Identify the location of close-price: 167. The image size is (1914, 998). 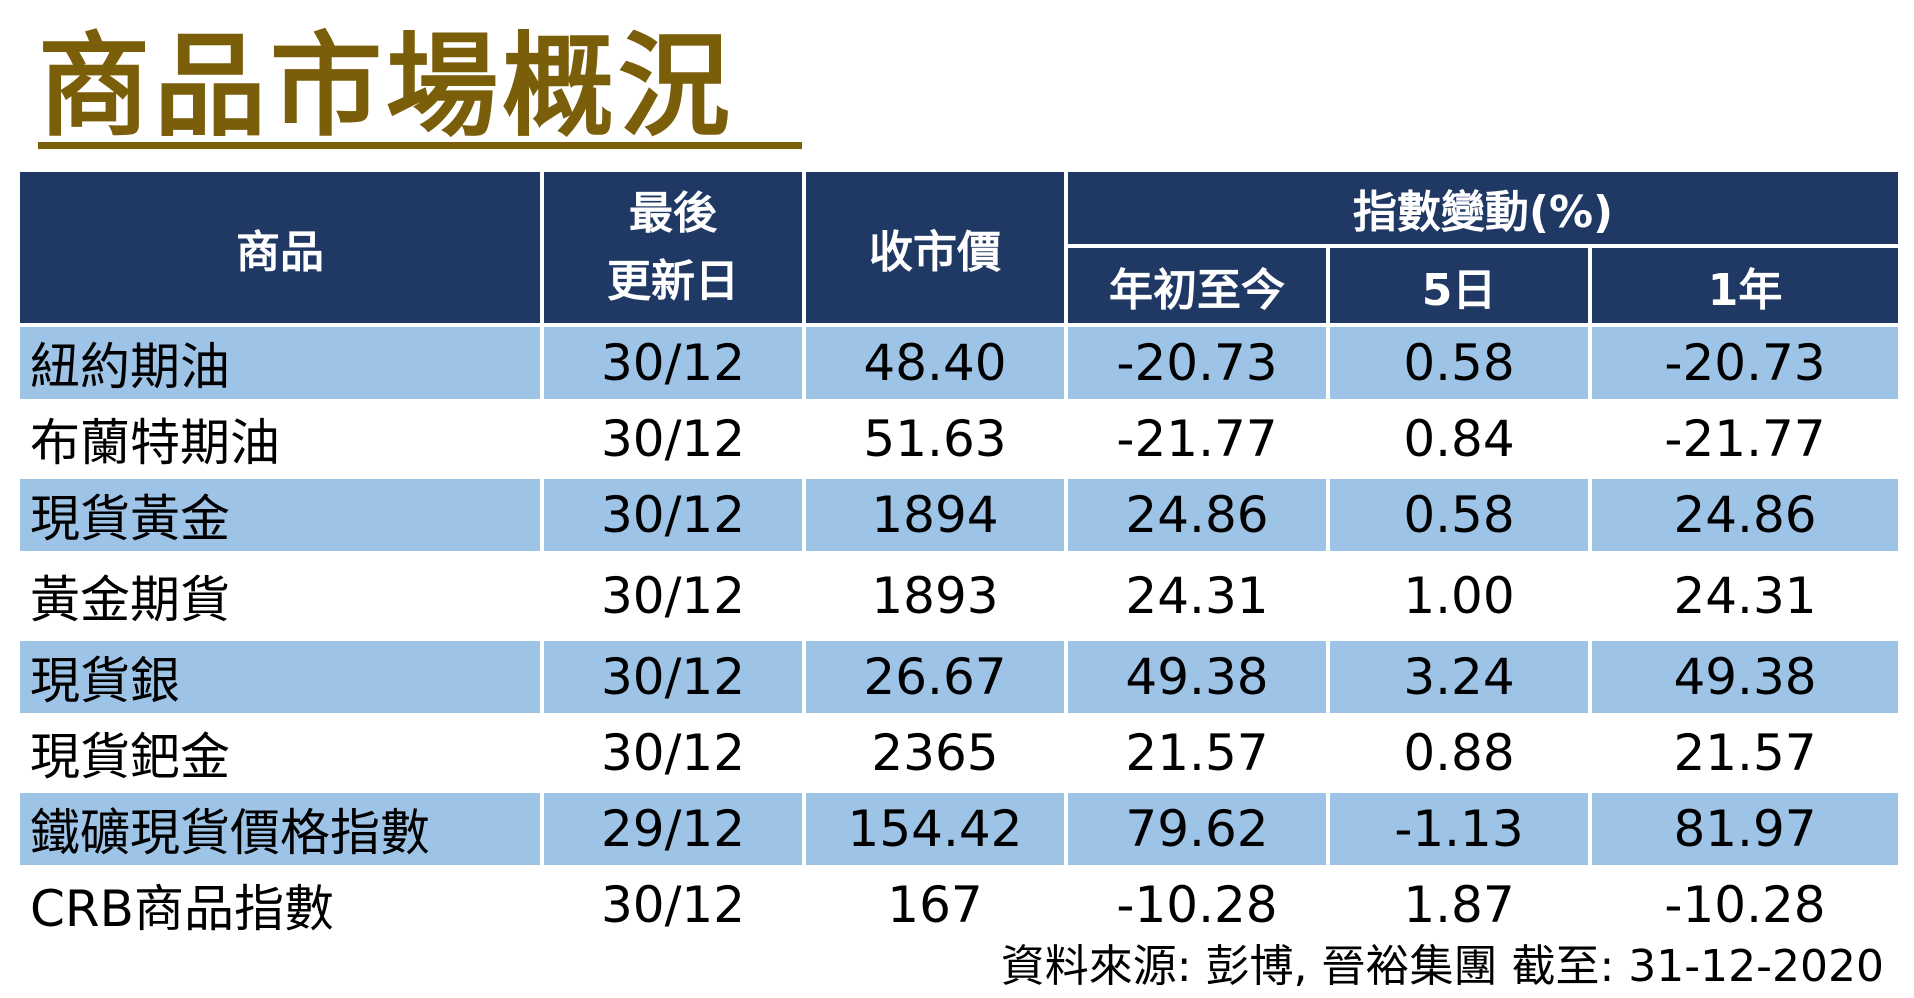
(935, 905).